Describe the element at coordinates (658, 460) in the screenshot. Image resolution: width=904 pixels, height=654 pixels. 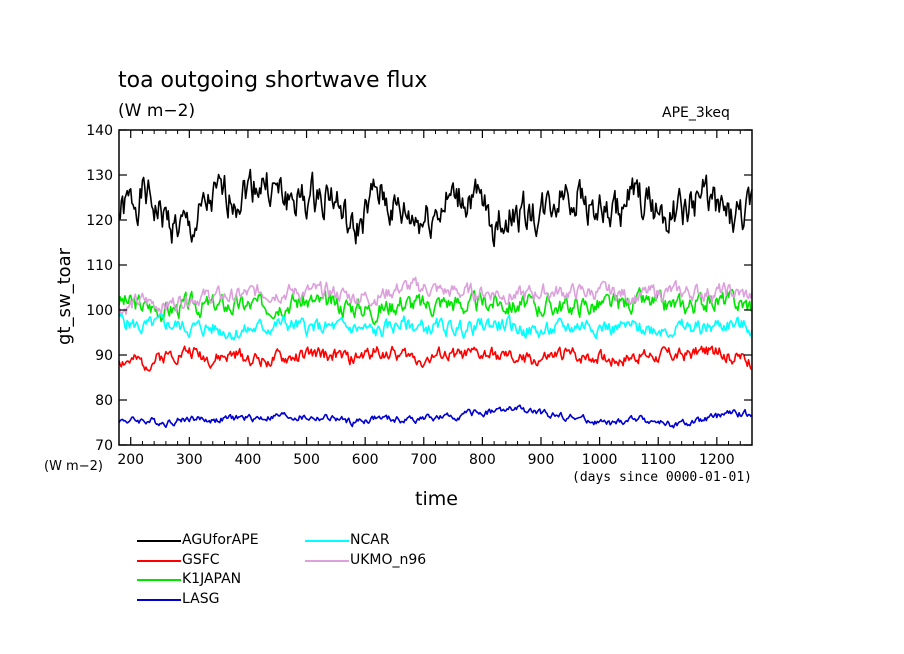
I see `x-tick-label: 1100` at that location.